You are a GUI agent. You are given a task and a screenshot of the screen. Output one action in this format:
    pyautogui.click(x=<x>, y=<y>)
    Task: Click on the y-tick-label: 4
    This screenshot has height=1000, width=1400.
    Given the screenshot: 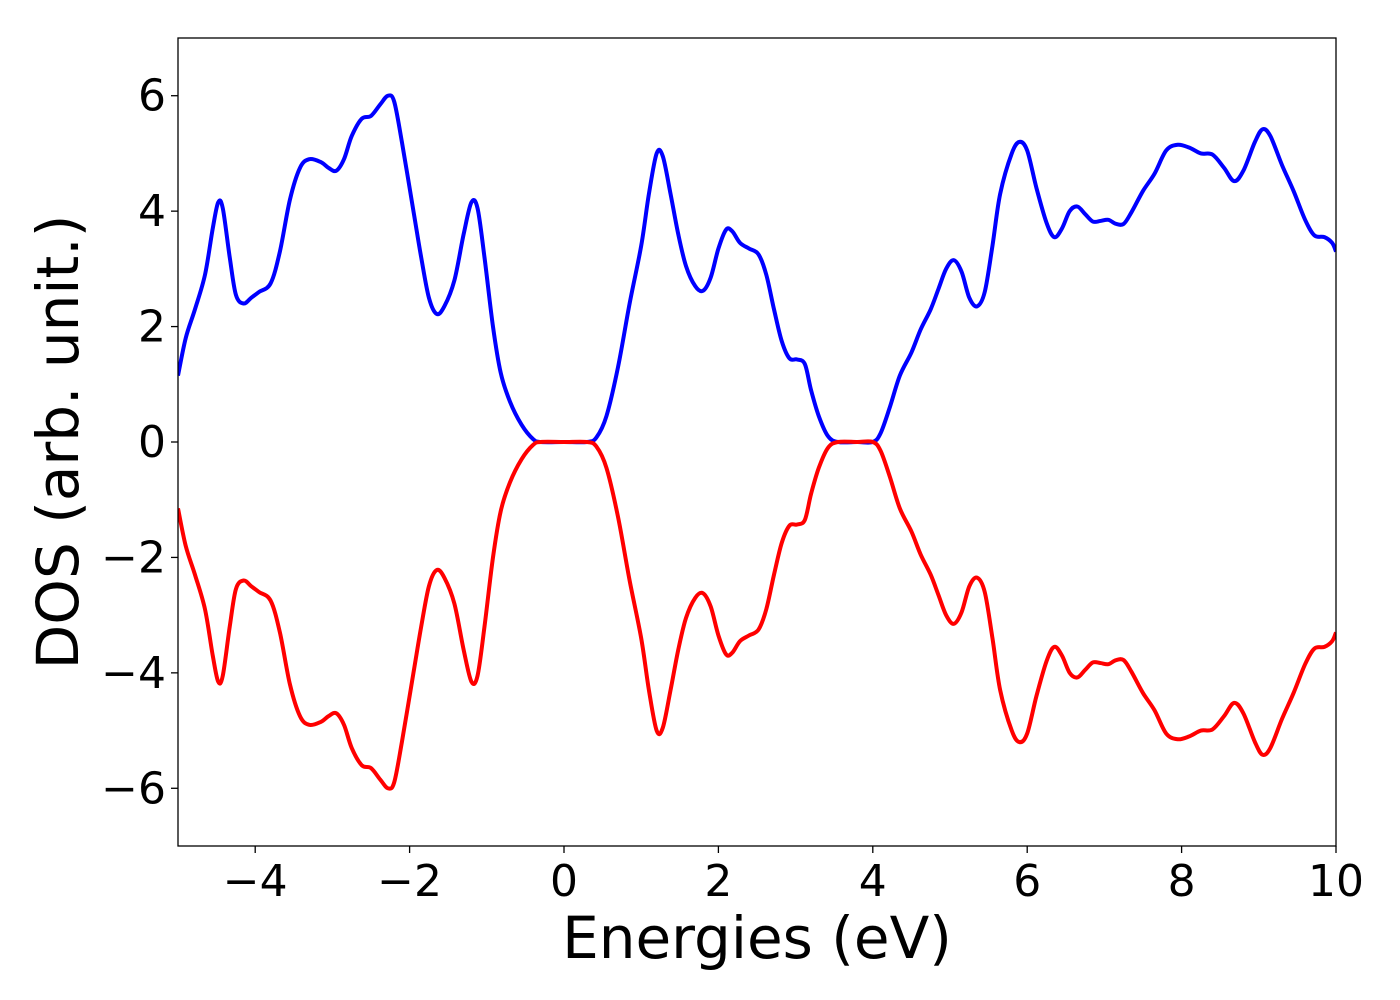 What is the action you would take?
    pyautogui.click(x=152, y=211)
    